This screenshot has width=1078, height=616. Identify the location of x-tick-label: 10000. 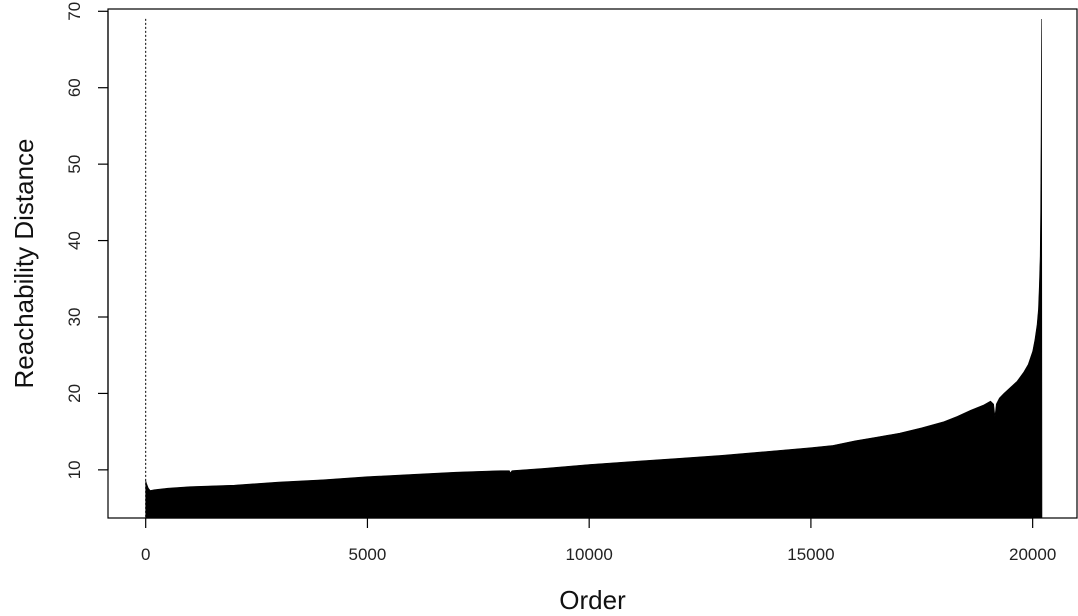
(589, 554).